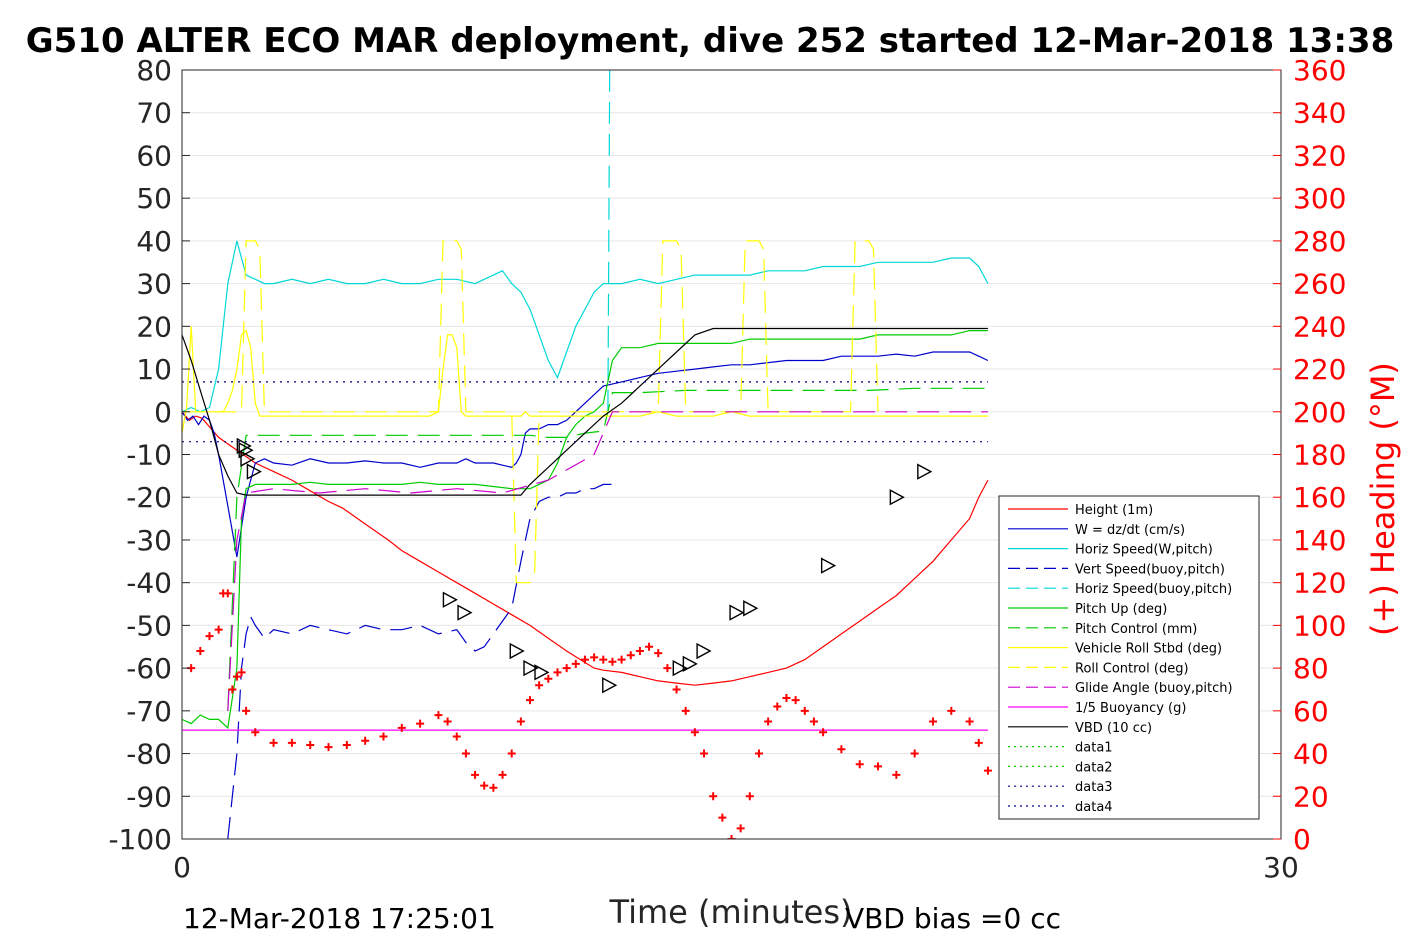 The image size is (1417, 945). What do you see at coordinates (1311, 668) in the screenshot?
I see `right-y-tick-label: 80` at bounding box center [1311, 668].